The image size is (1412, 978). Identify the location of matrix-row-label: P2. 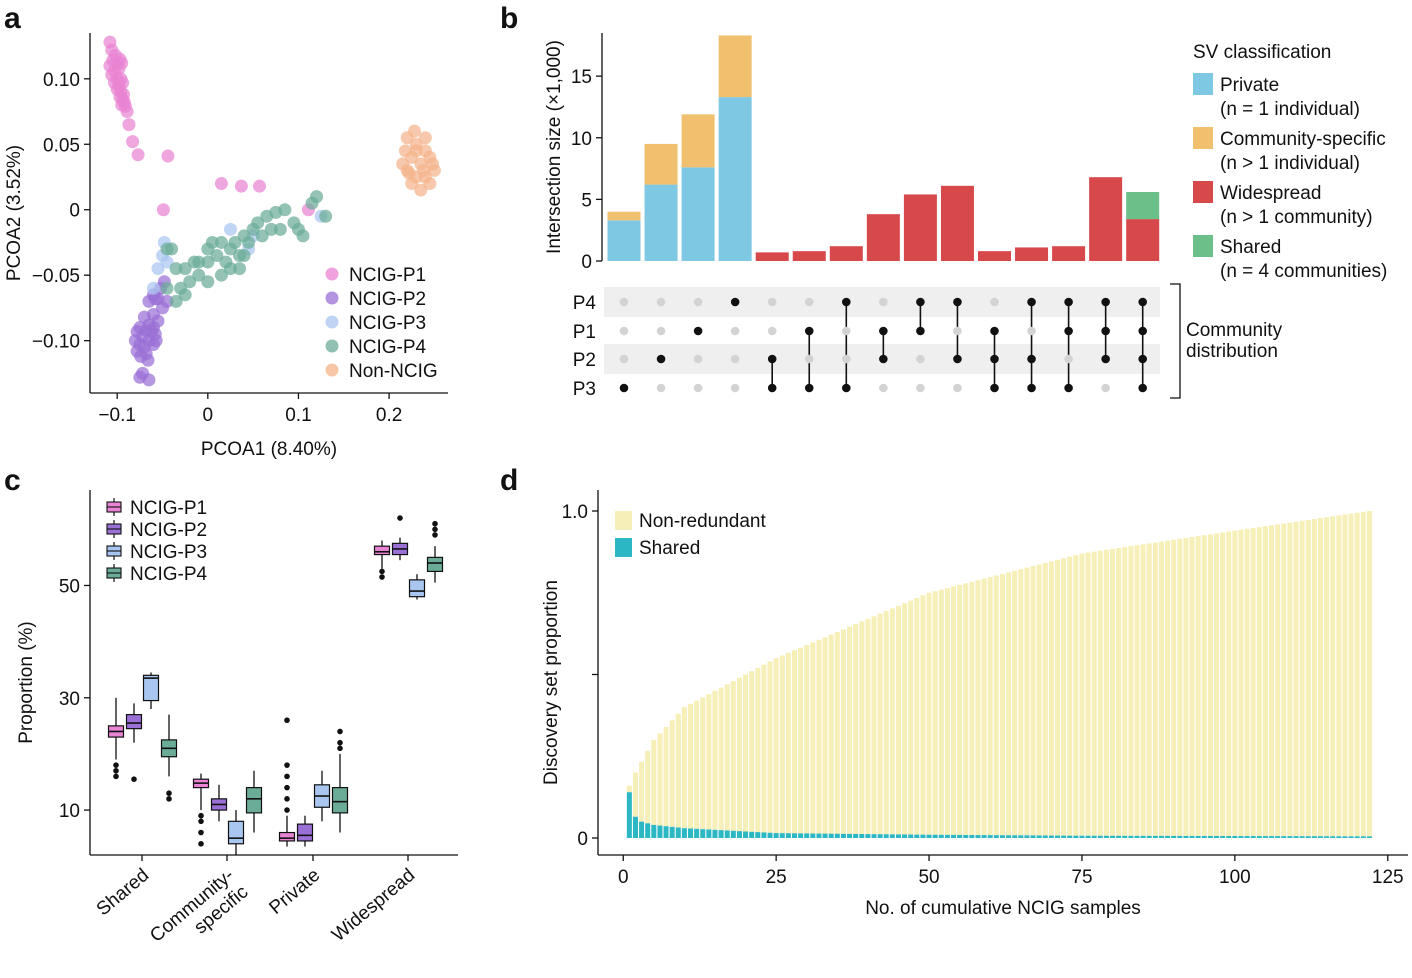
(584, 360).